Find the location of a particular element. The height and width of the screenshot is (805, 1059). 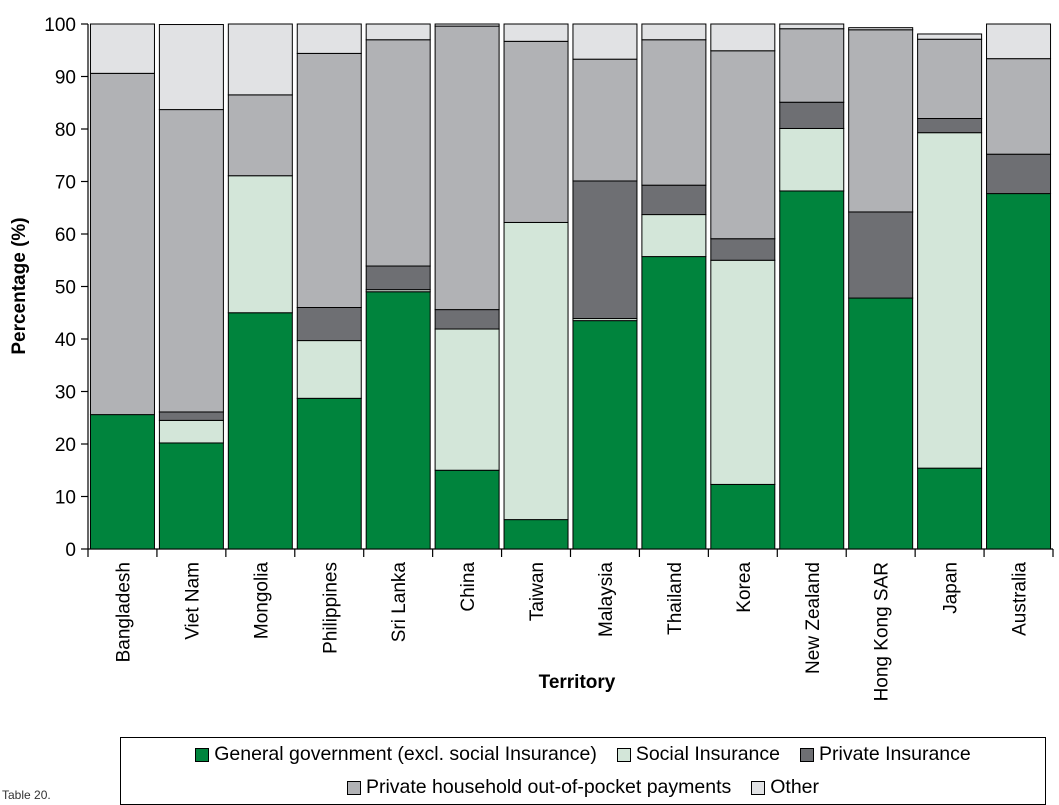

y-tick-label: 40 is located at coordinates (65, 340).